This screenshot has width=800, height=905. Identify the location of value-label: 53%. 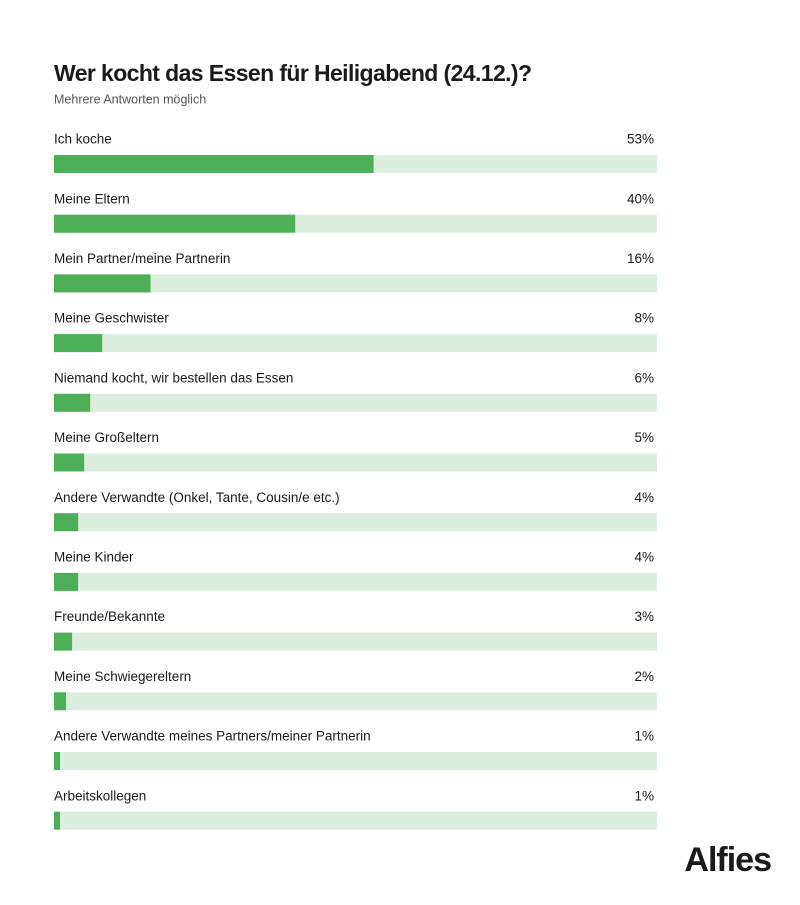
(640, 139).